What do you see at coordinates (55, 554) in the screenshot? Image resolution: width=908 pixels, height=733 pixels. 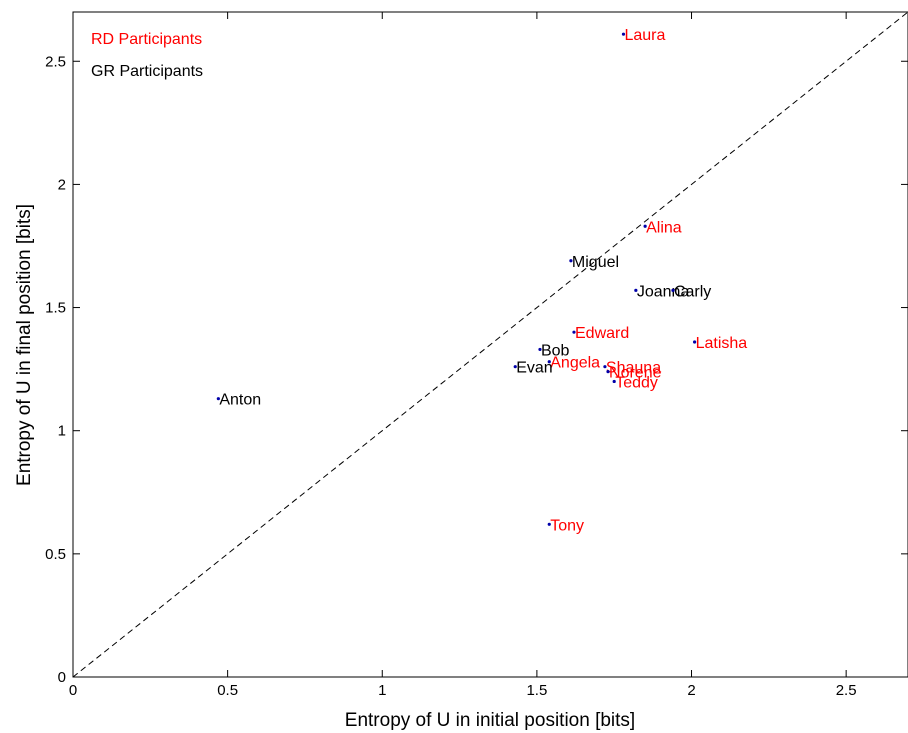 I see `y-tick-label: 0.5` at bounding box center [55, 554].